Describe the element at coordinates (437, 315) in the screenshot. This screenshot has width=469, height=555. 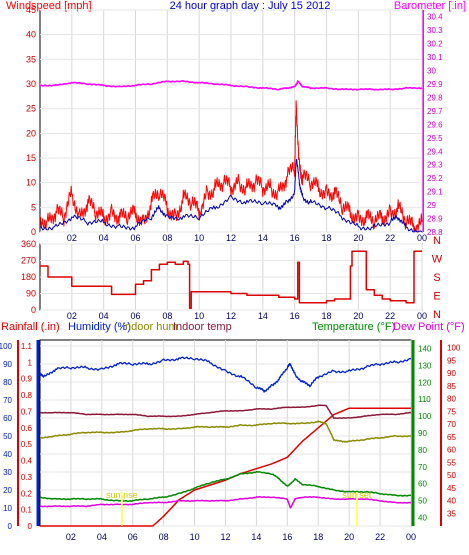
I see `compass-N-4: N` at that location.